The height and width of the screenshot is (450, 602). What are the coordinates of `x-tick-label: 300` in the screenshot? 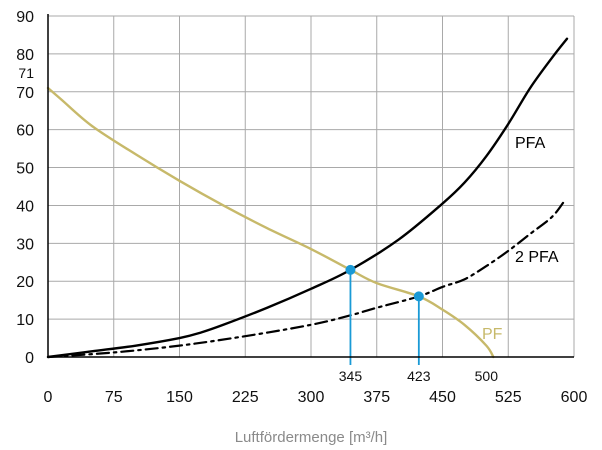 It's located at (311, 397).